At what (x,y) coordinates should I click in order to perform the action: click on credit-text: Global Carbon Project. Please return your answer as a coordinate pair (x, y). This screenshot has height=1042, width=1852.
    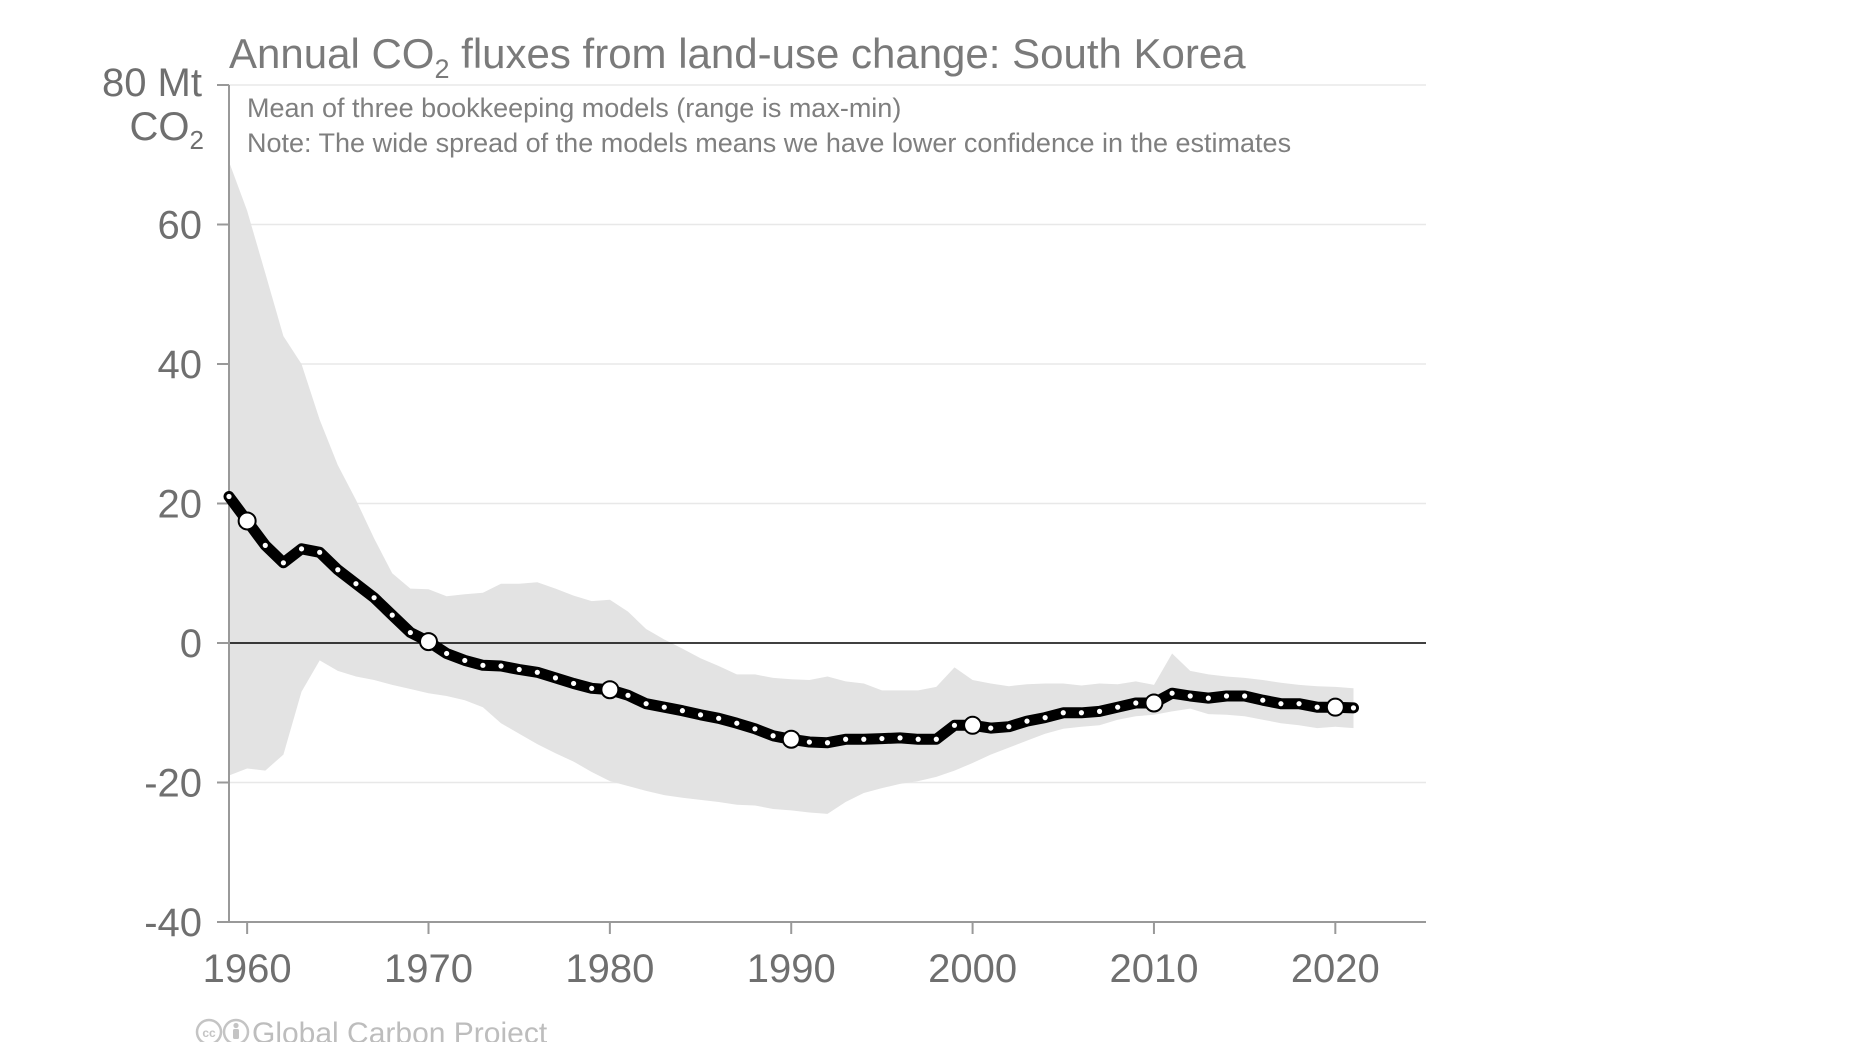
    Looking at the image, I should click on (400, 1029).